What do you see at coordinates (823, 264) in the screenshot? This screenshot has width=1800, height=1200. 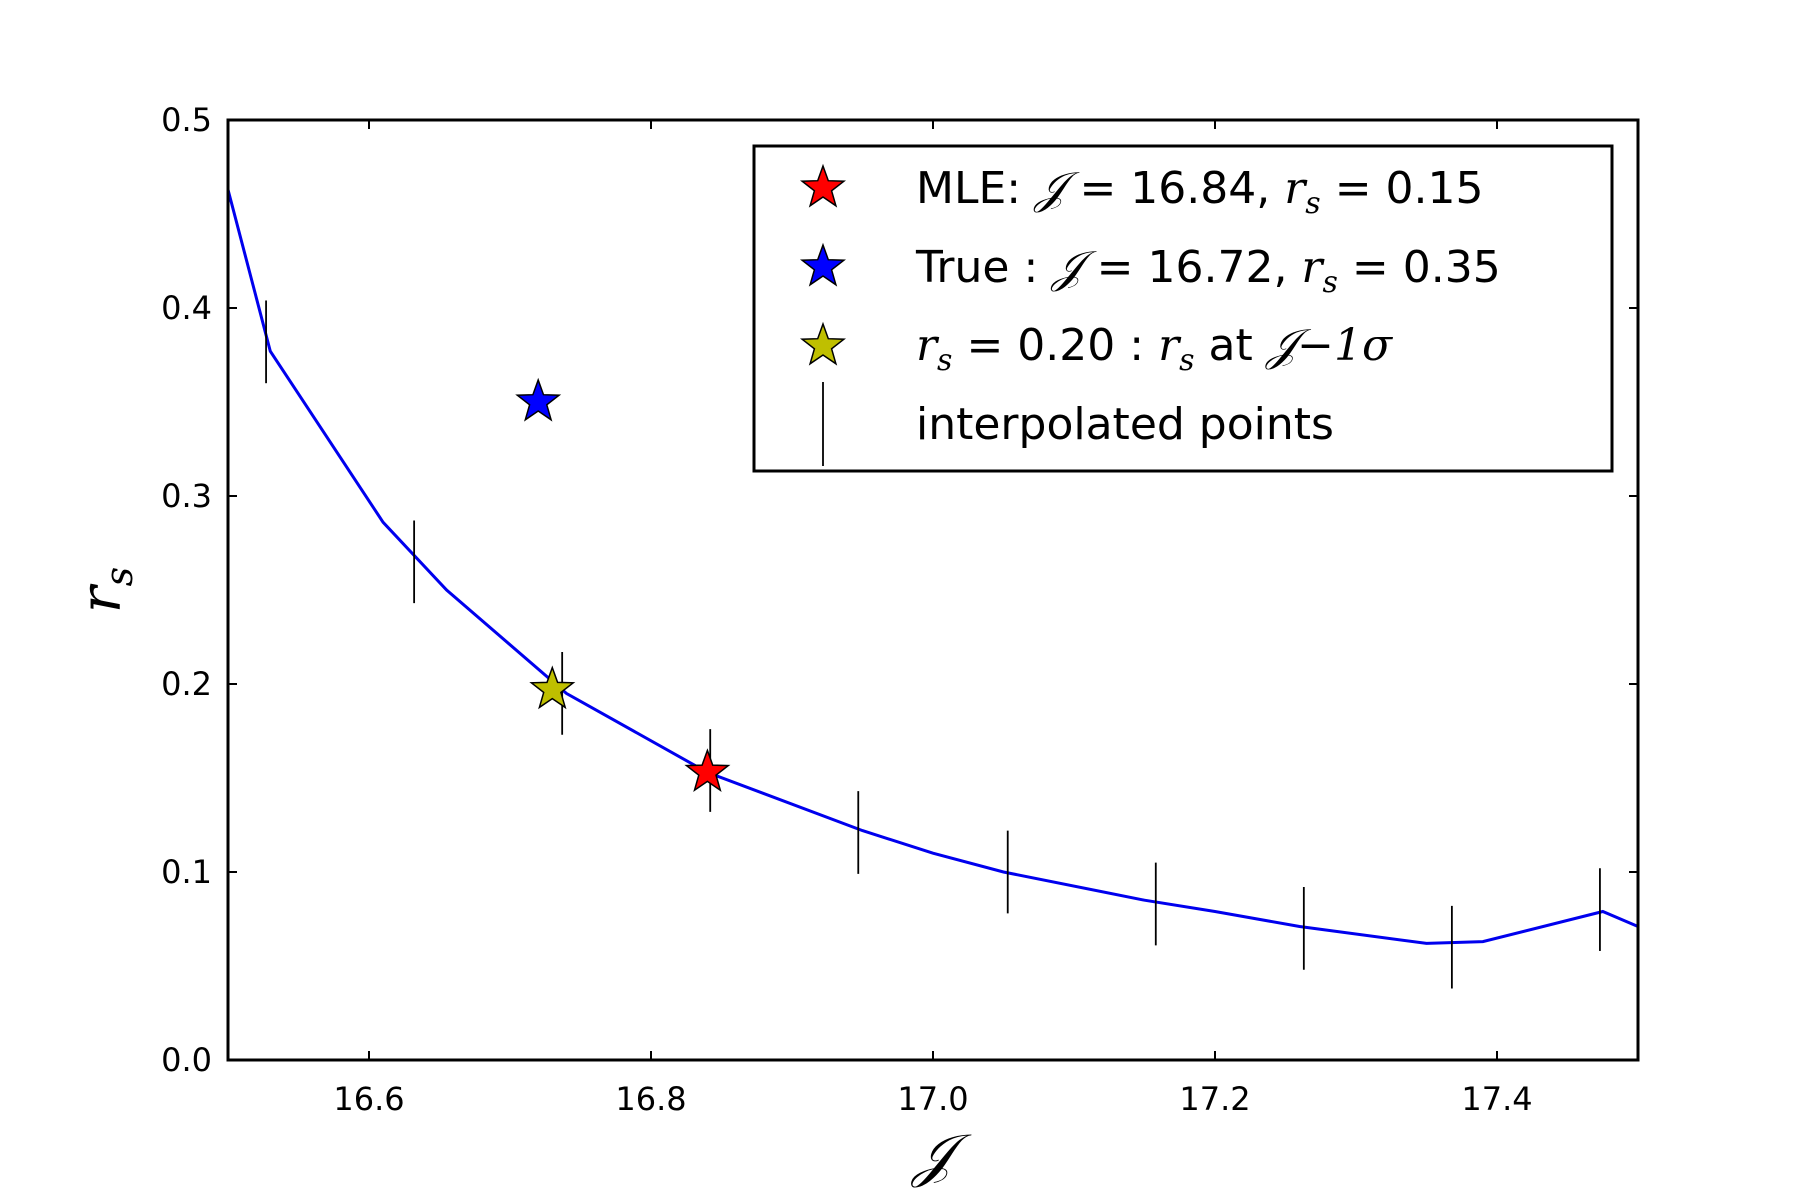 I see `legend-marker-true-star-icon` at bounding box center [823, 264].